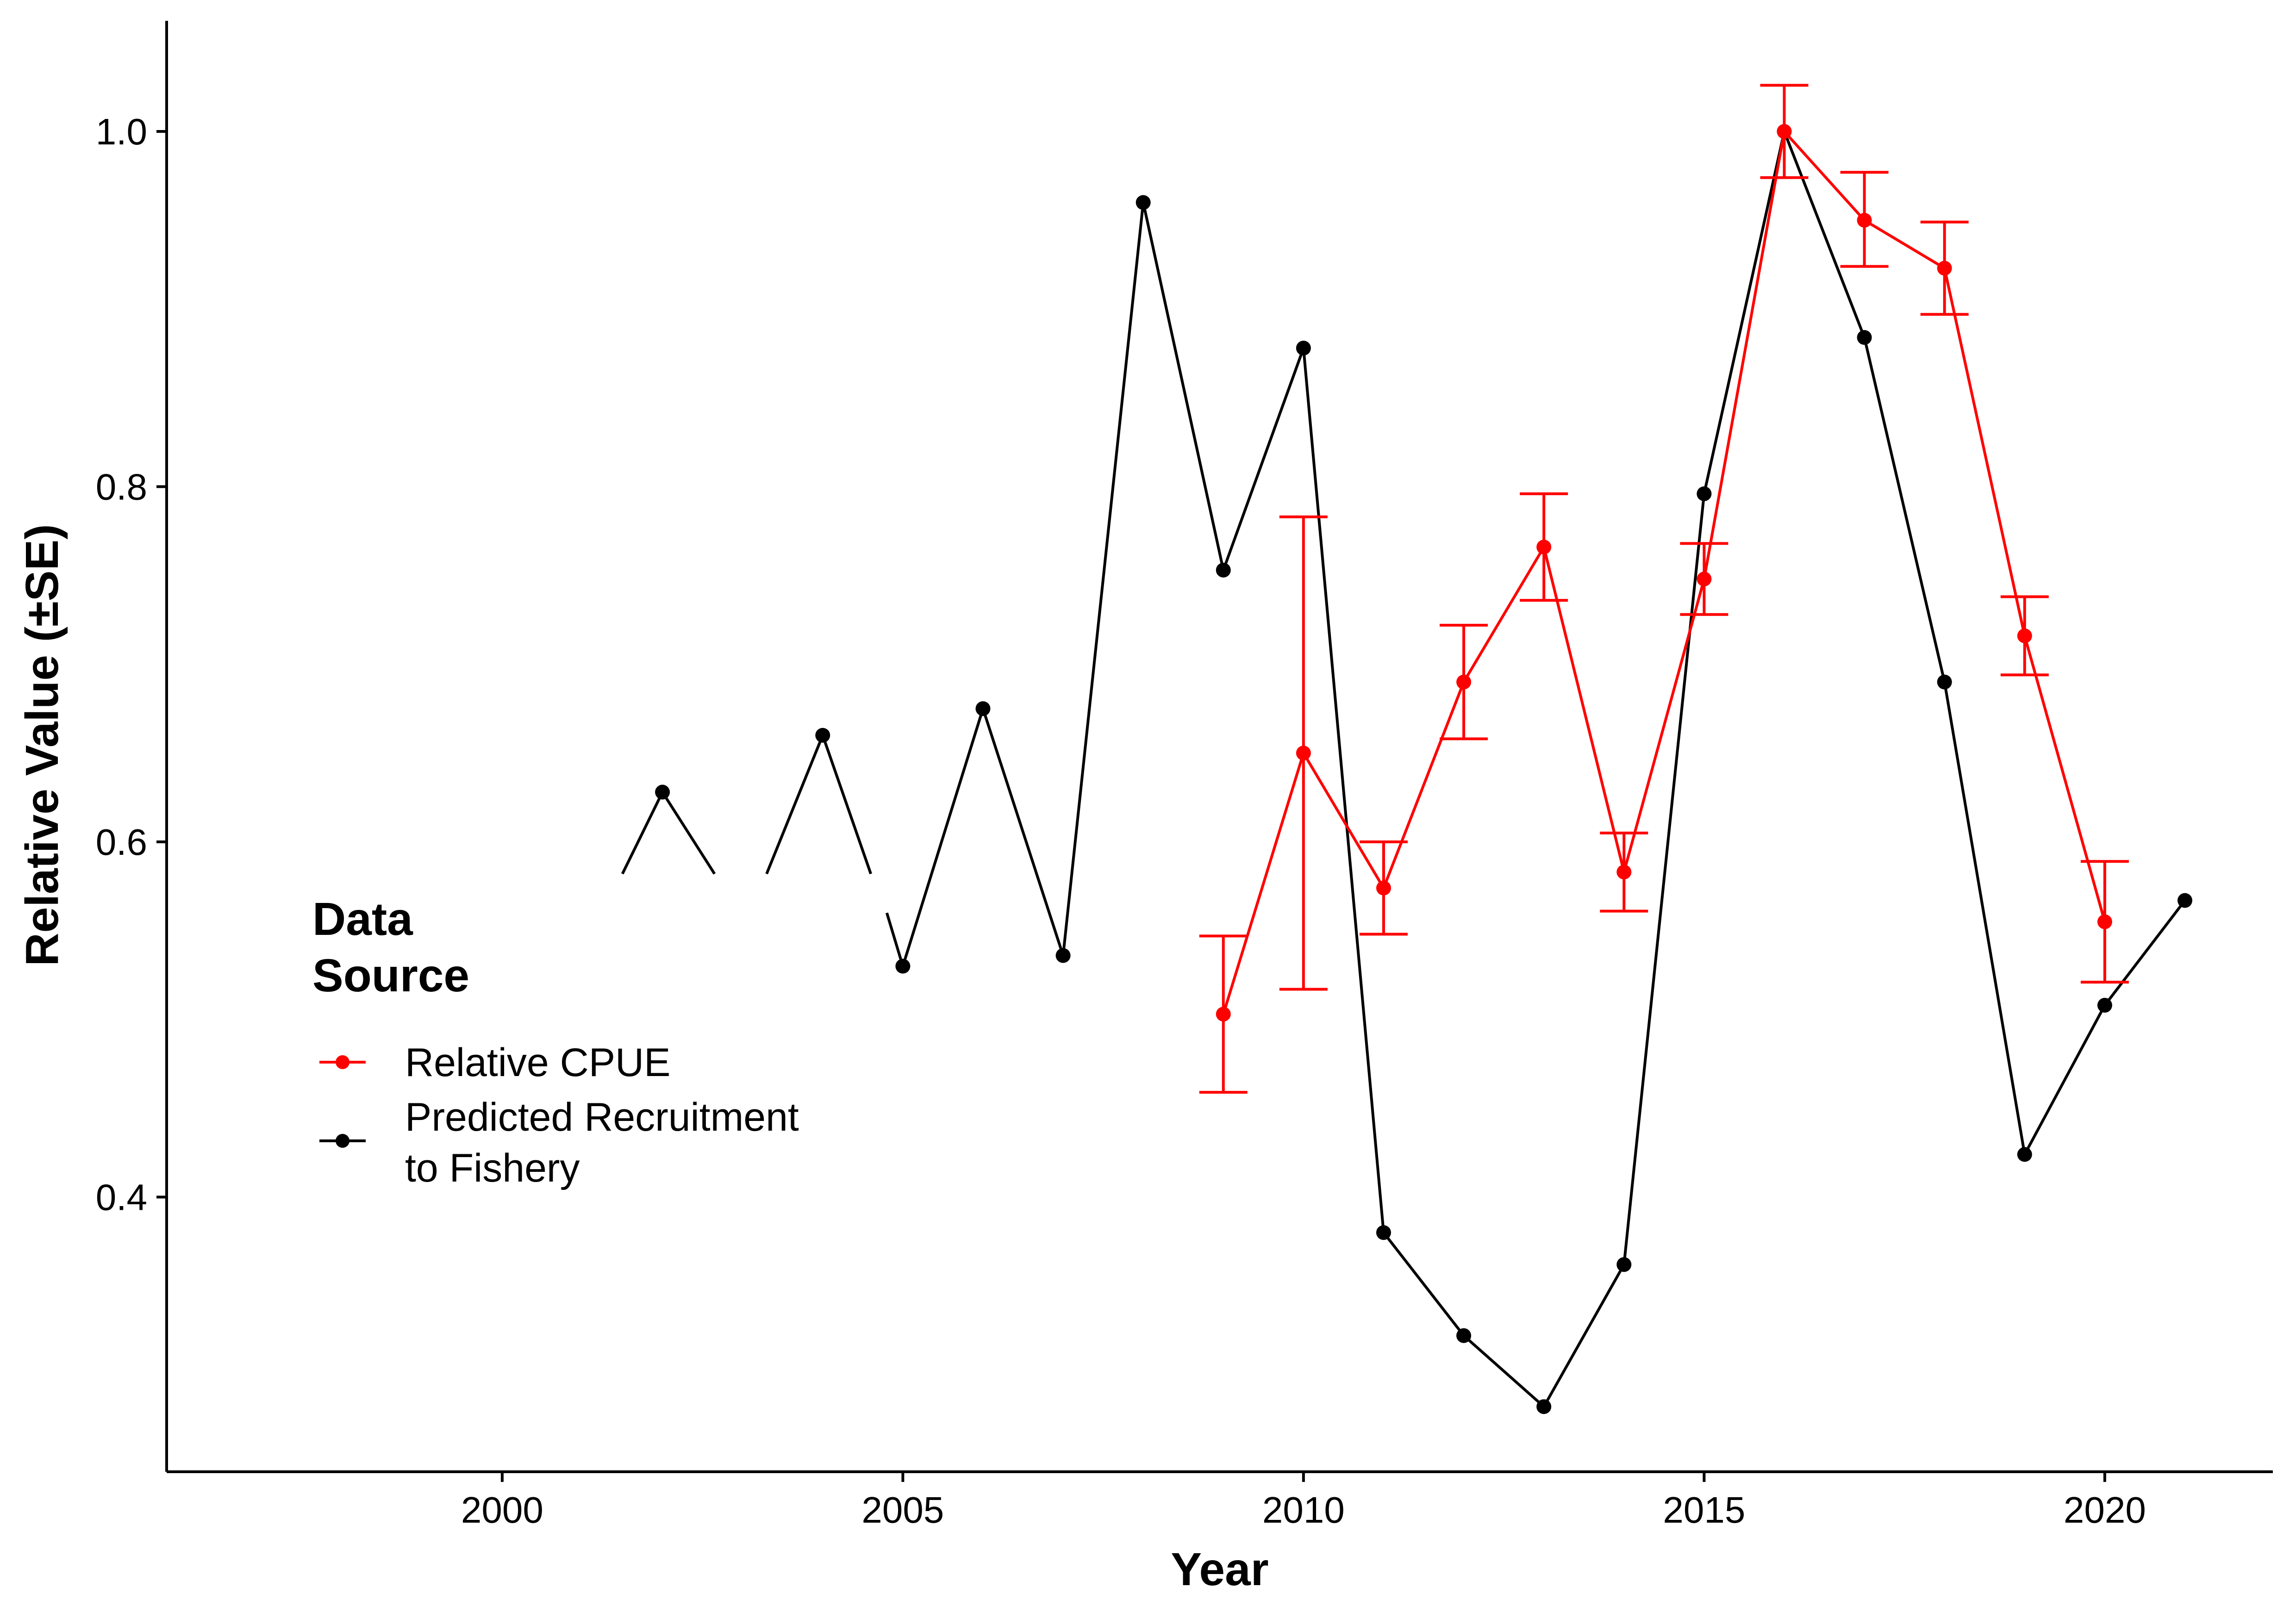 This screenshot has width=2296, height=1618. I want to click on x-tick-label: 2015, so click(1704, 1510).